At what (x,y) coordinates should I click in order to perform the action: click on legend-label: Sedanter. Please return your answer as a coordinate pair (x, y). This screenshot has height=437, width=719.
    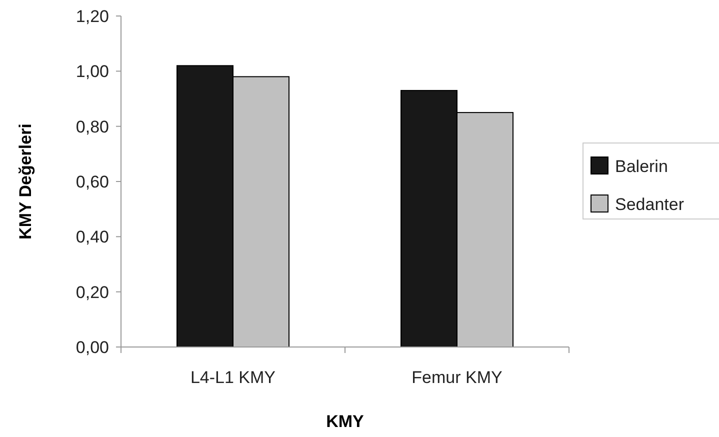
    Looking at the image, I should click on (649, 204).